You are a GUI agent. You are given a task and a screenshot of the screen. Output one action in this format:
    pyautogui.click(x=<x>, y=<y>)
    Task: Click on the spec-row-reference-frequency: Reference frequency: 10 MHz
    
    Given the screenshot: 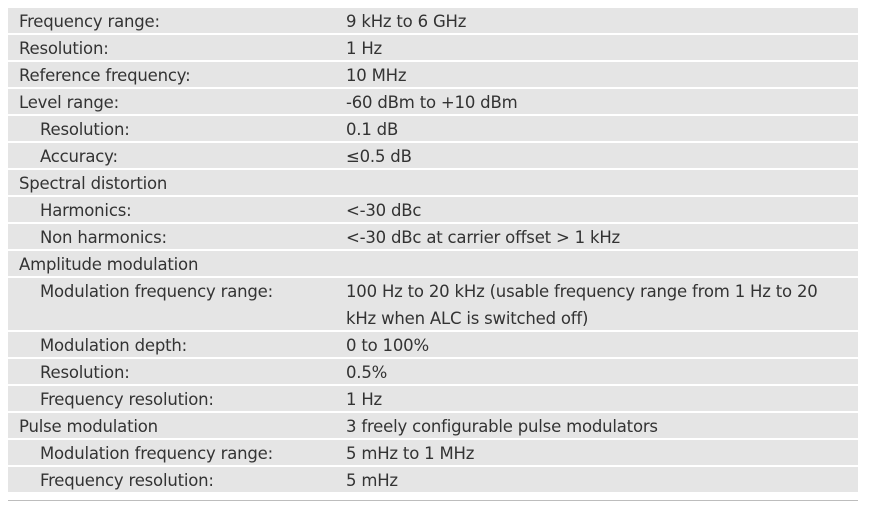 What is the action you would take?
    pyautogui.click(x=433, y=75)
    